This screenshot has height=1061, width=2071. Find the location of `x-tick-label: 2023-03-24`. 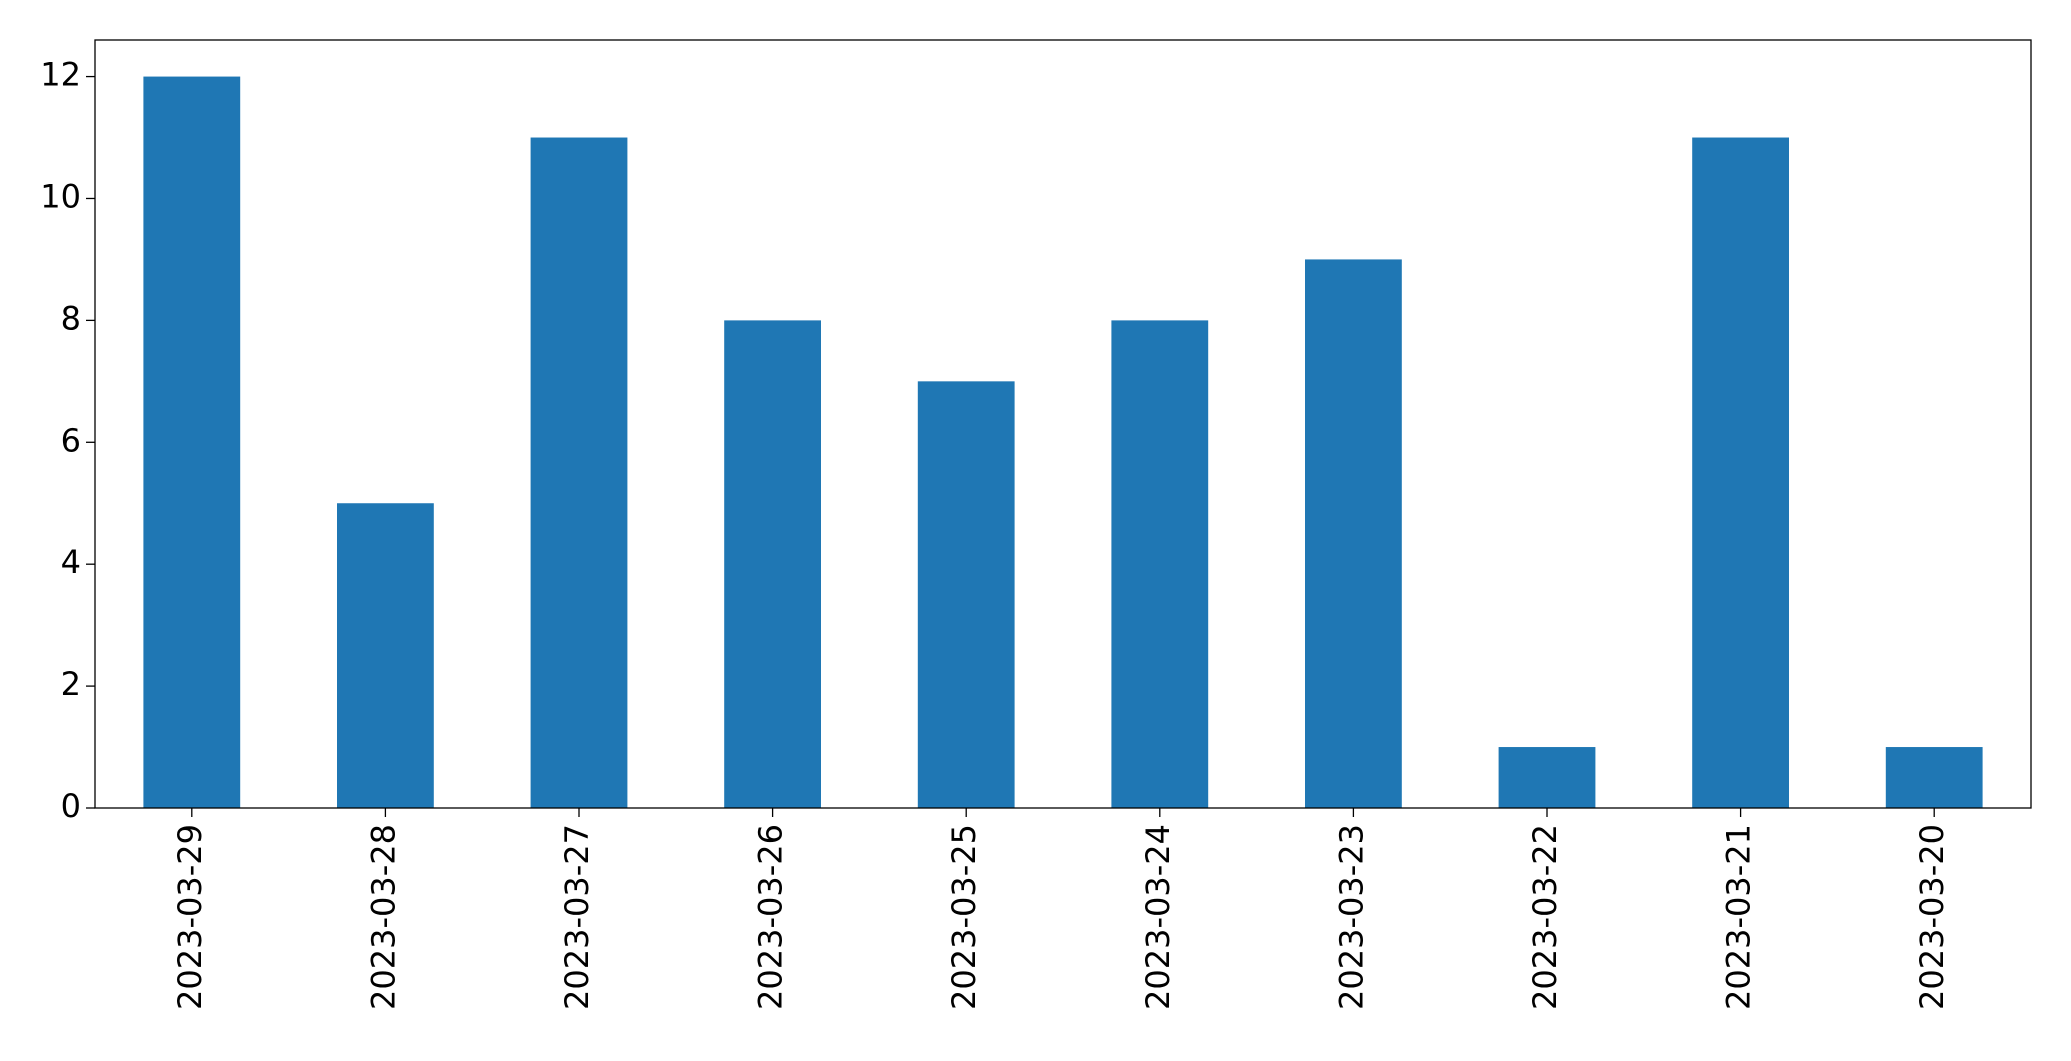

x-tick-label: 2023-03-24 is located at coordinates (1158, 917).